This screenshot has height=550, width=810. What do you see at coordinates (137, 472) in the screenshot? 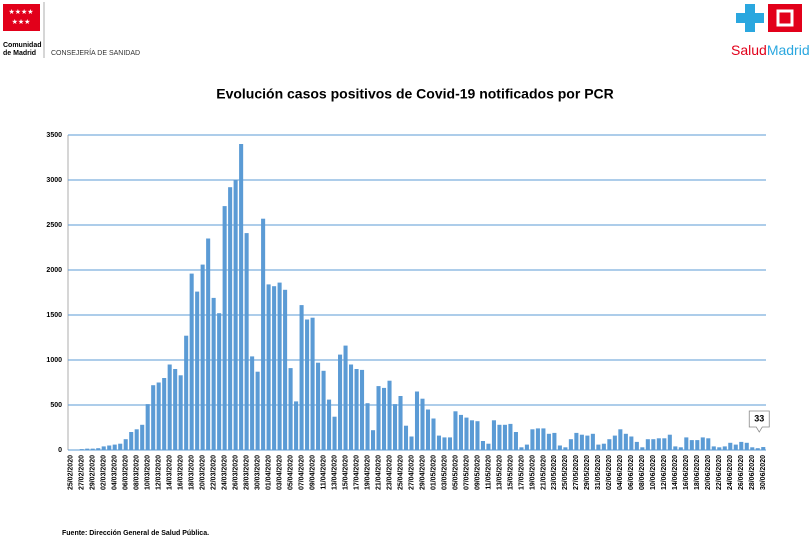
I see `x-tick-label: 08/03/2020` at bounding box center [137, 472].